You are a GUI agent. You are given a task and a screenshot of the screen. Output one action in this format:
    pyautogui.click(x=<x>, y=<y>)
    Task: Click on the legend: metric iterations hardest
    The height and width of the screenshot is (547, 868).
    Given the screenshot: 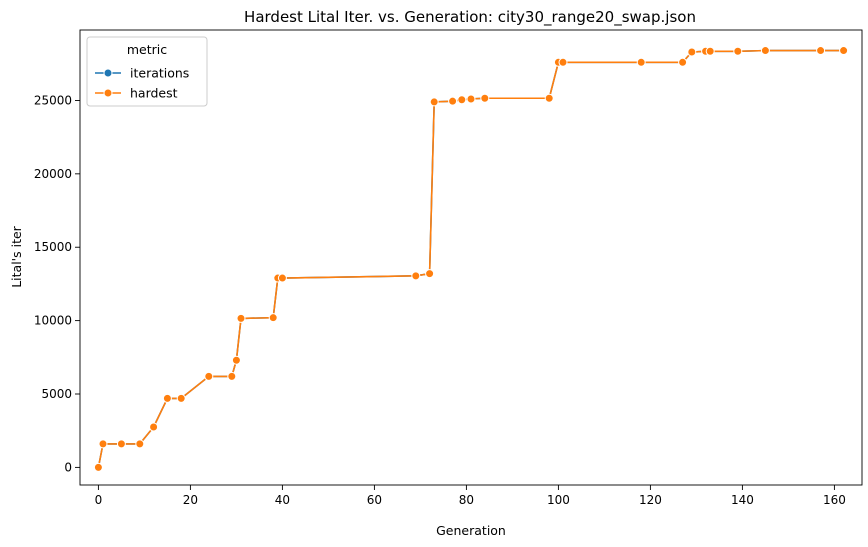 What is the action you would take?
    pyautogui.click(x=147, y=71)
    